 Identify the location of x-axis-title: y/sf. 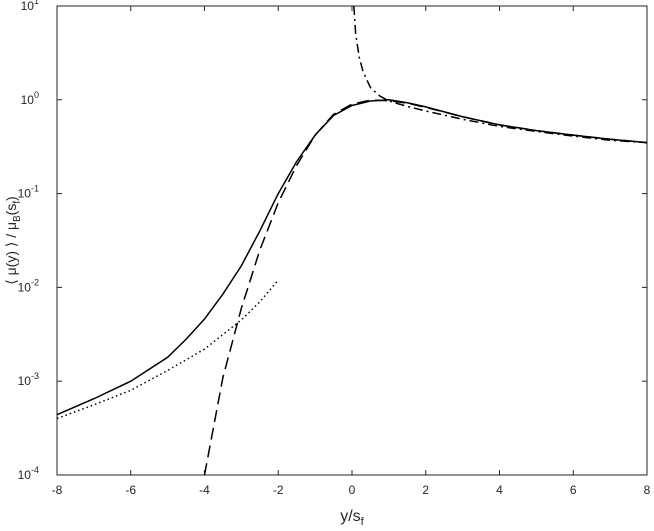
(352, 518).